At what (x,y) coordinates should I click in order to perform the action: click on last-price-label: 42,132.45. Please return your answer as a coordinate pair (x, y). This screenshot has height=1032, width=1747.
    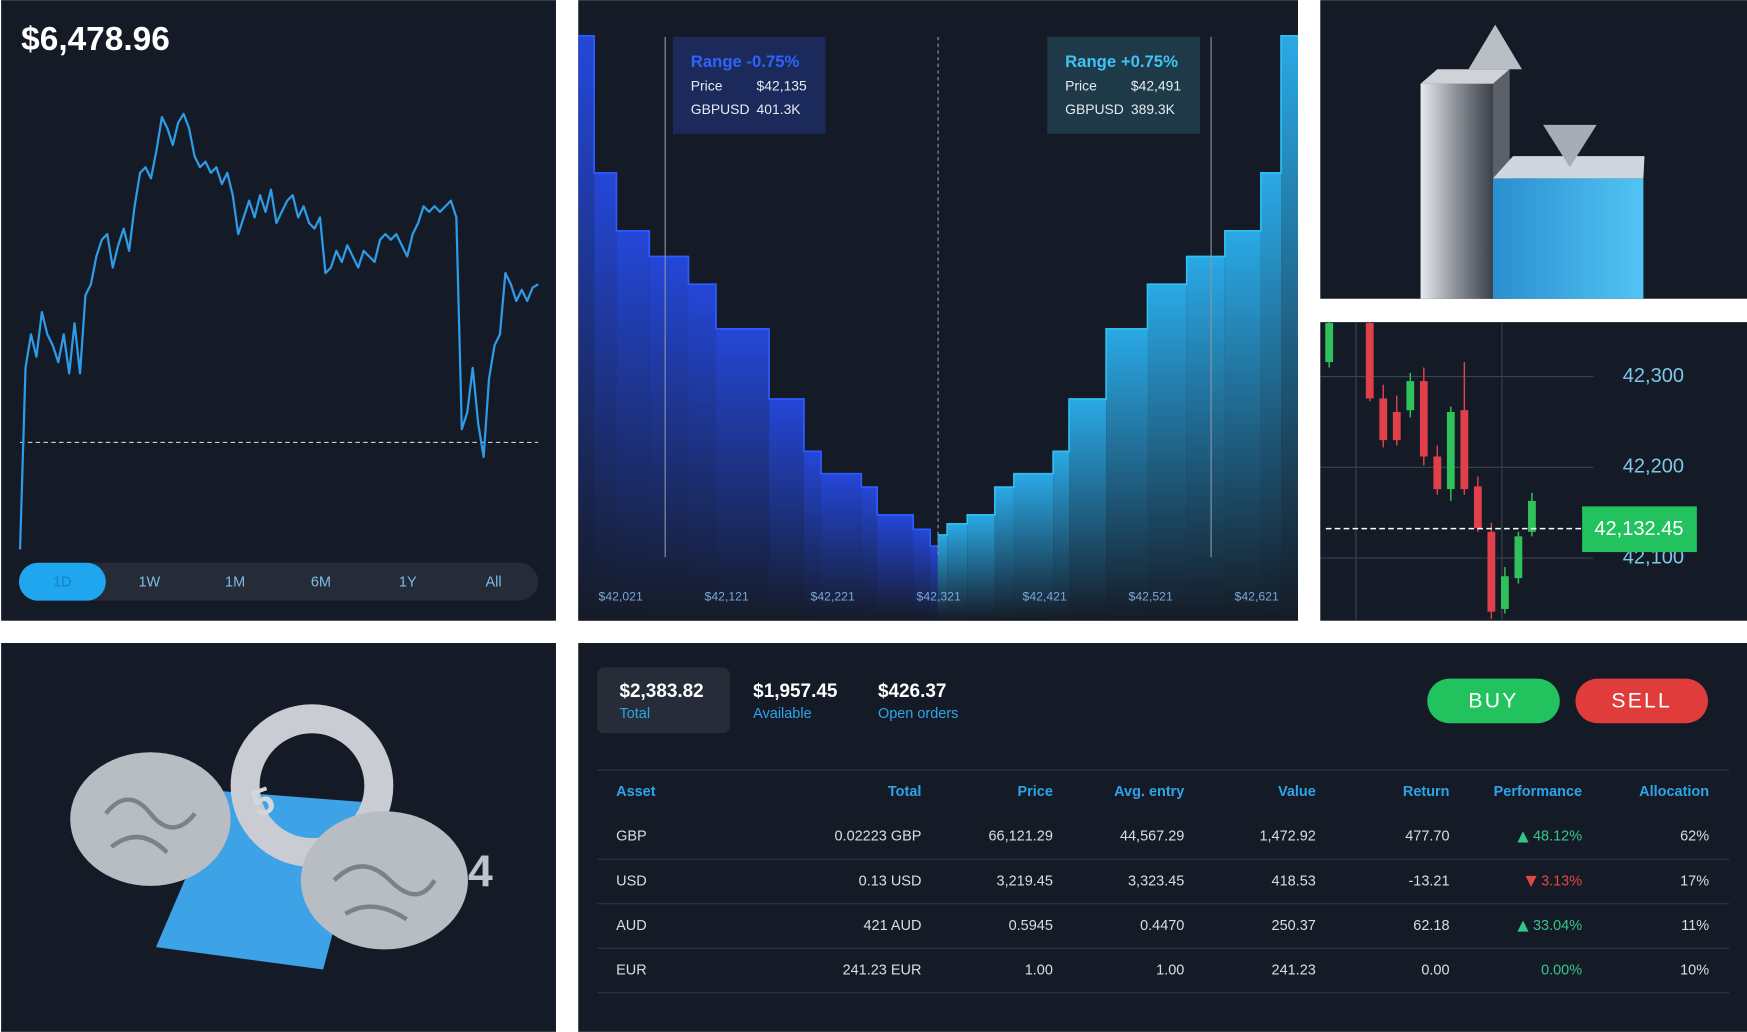
    Looking at the image, I should click on (1638, 529).